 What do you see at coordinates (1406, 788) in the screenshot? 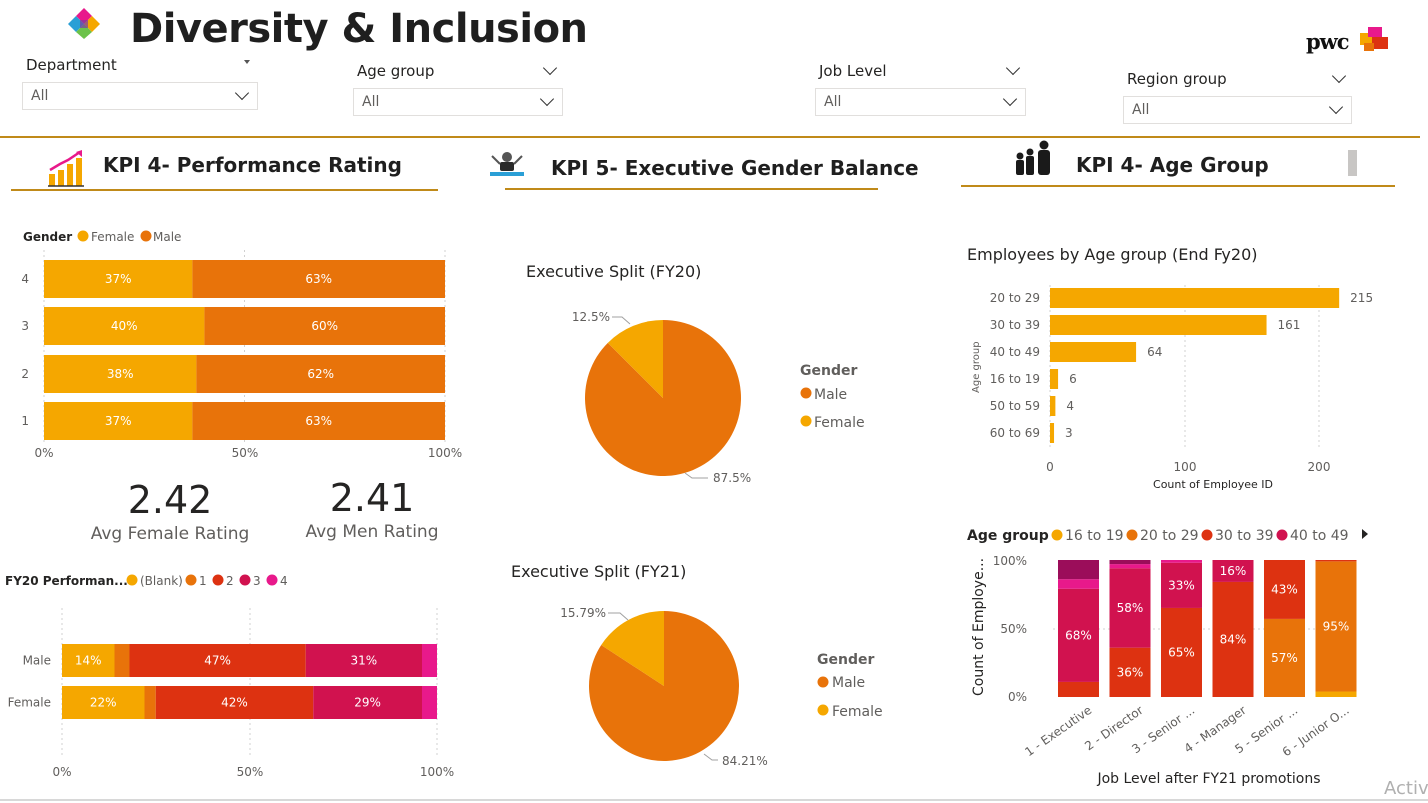
I see `activation-watermark: Activ` at bounding box center [1406, 788].